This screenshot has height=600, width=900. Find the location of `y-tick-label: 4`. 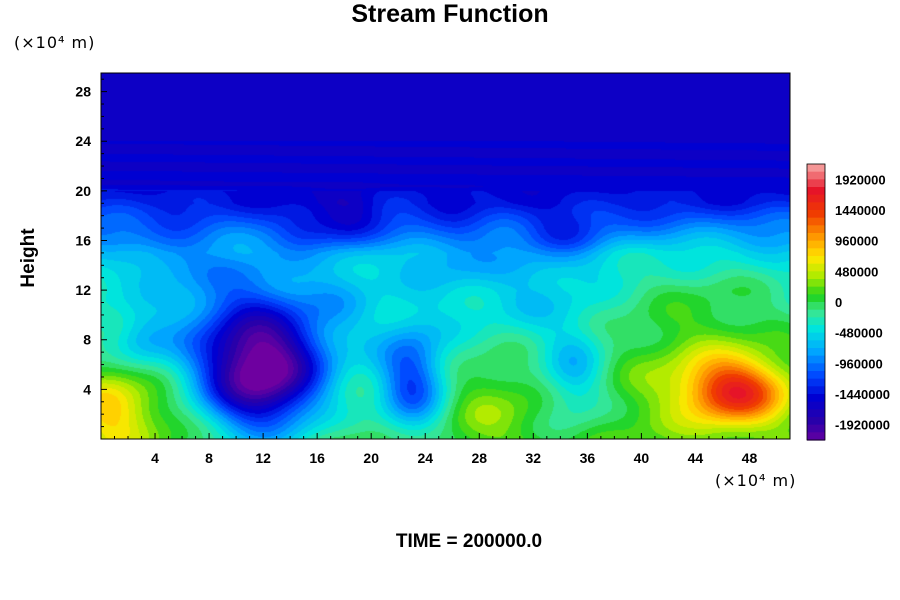

y-tick-label: 4 is located at coordinates (87, 389).